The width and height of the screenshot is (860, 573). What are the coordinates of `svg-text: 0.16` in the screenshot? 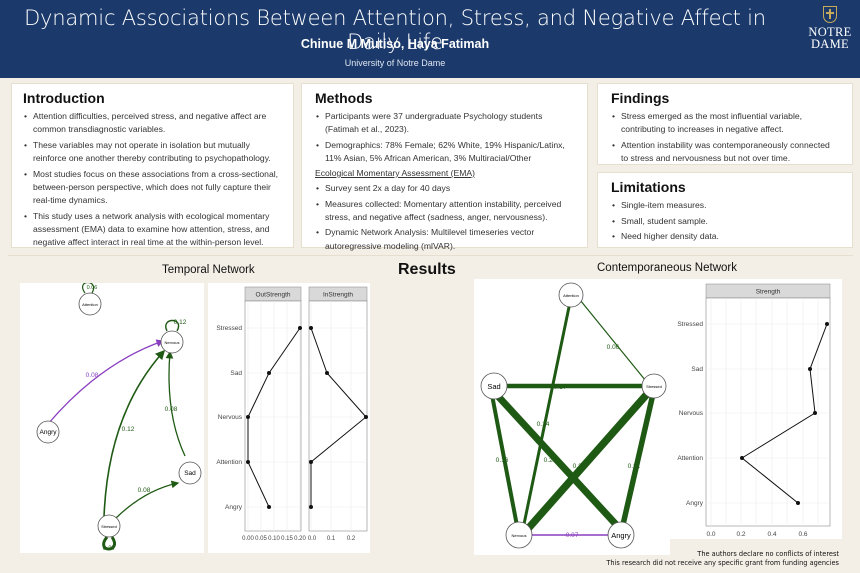 It's located at (502, 460).